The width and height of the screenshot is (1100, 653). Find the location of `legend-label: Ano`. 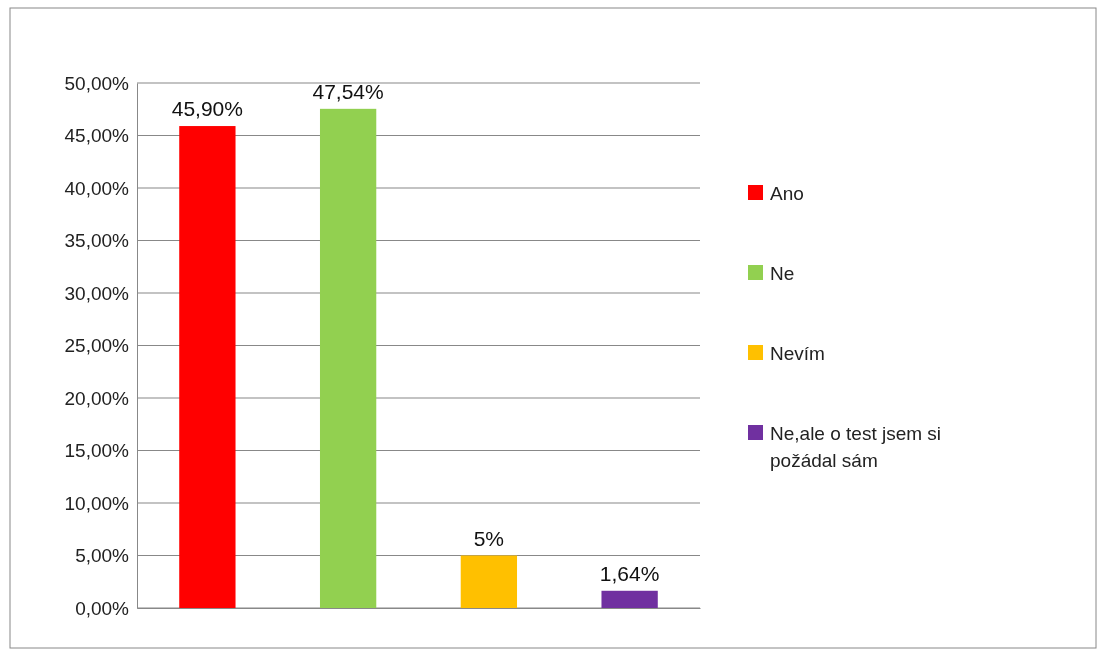

legend-label: Ano is located at coordinates (787, 193).